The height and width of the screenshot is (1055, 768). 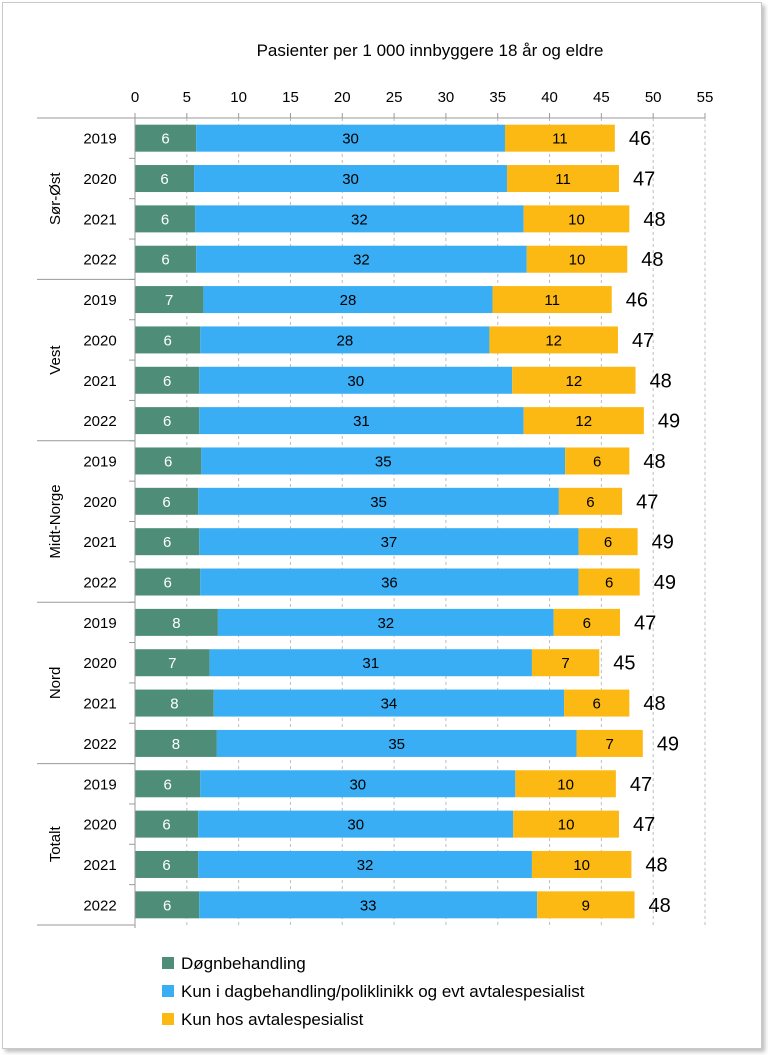 I want to click on bar-value-label: 31, so click(x=361, y=421).